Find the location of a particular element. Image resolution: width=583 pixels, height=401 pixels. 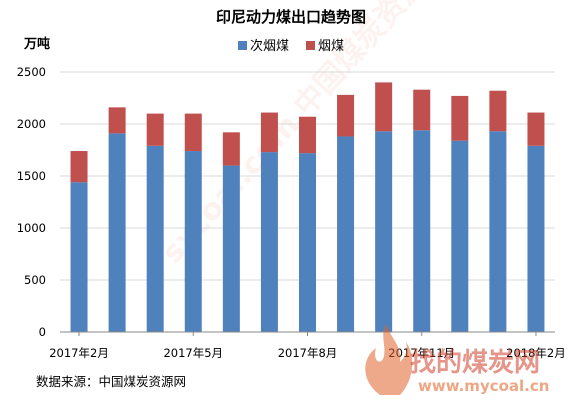

y-tick-label: 1000 is located at coordinates (31, 228).